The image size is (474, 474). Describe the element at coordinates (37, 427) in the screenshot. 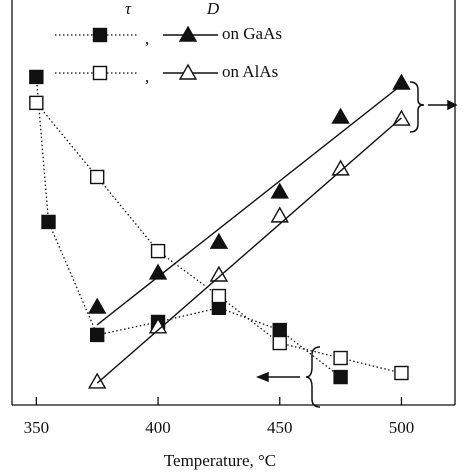

I see `x-tick-label: 350` at that location.